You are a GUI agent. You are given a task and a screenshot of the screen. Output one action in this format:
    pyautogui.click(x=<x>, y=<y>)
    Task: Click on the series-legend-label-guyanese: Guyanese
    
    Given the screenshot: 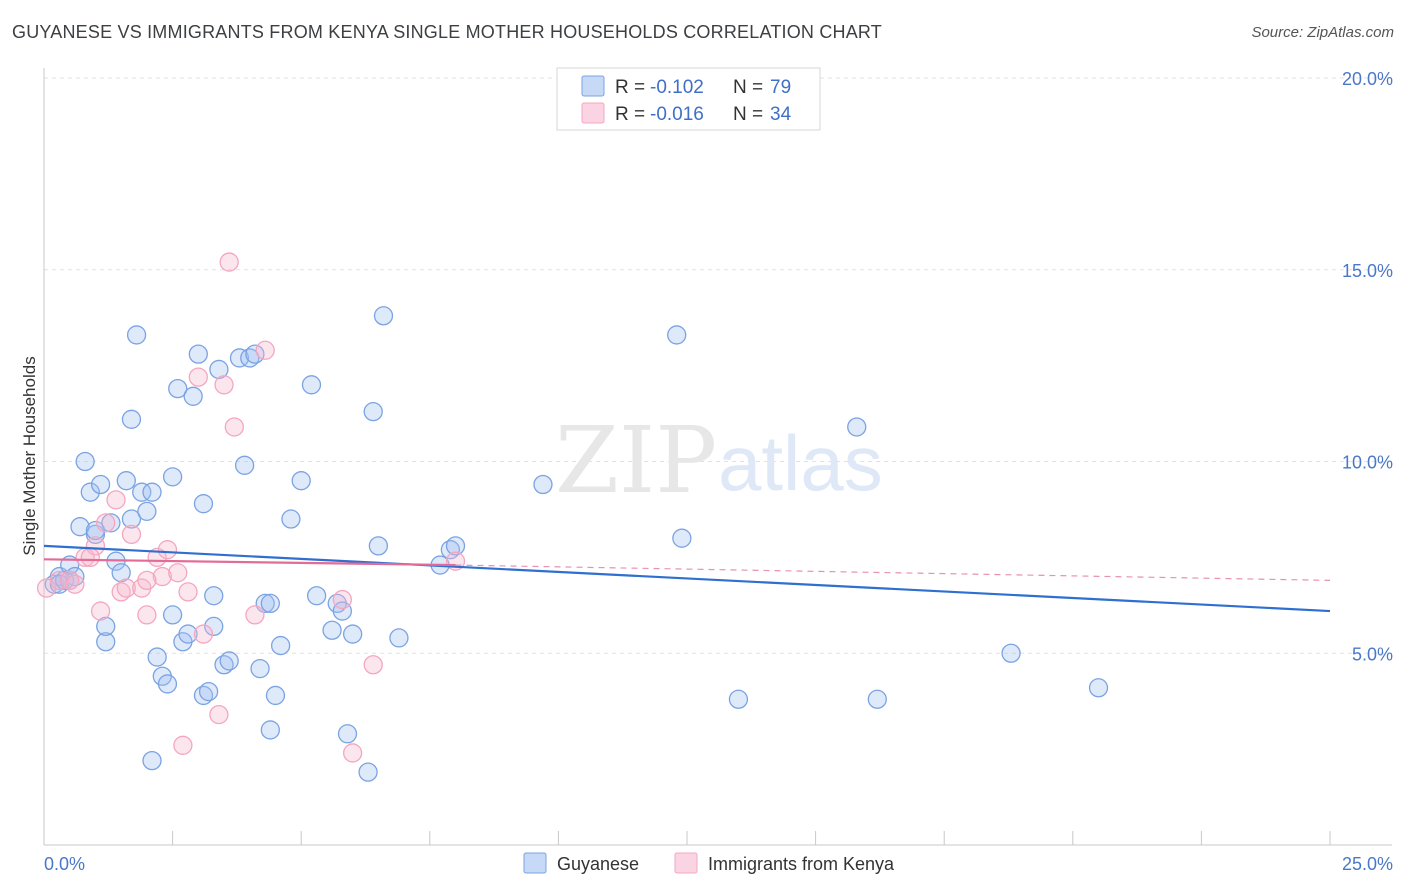 What is the action you would take?
    pyautogui.click(x=598, y=864)
    